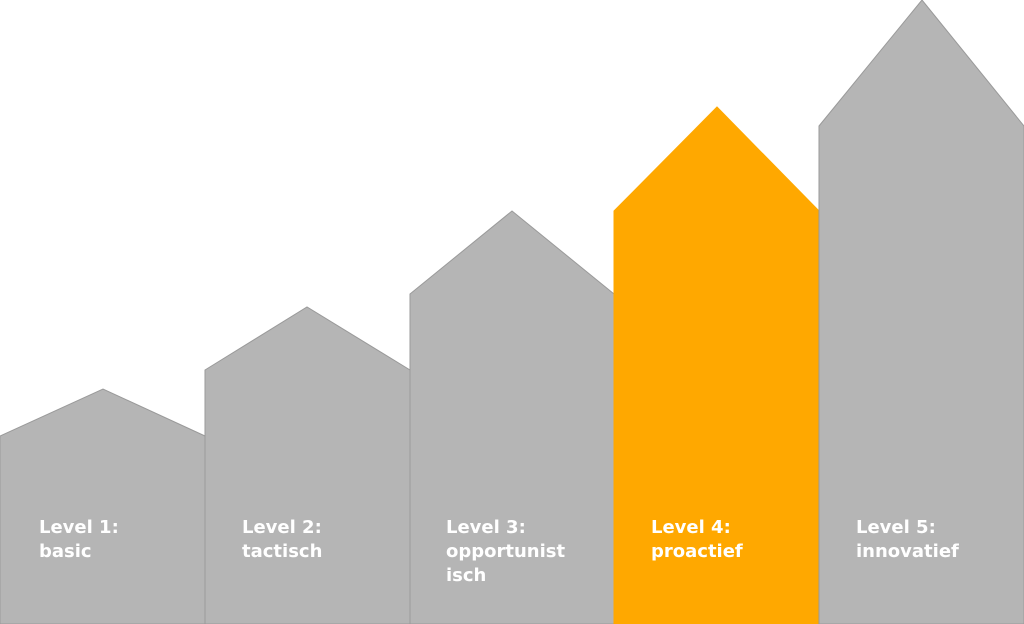  Describe the element at coordinates (282, 539) in the screenshot. I see `level-2-label: Level 2: tactisch` at that location.